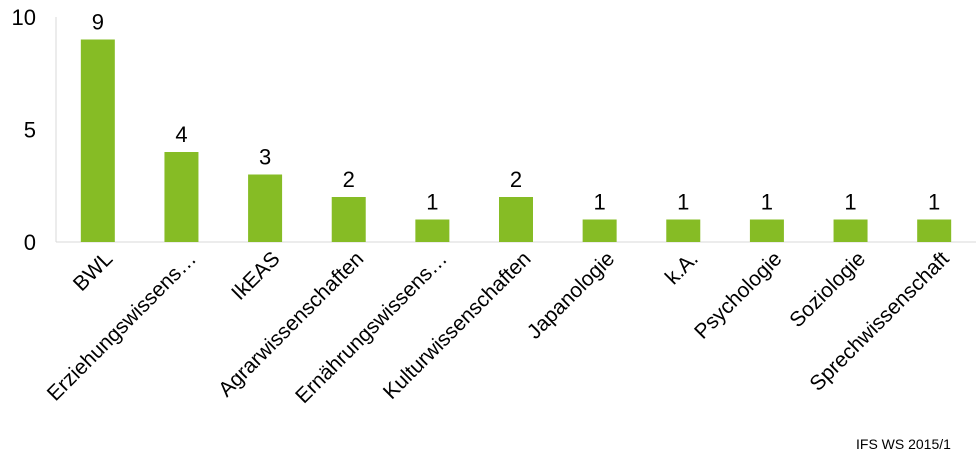  I want to click on category-label: Agrarwissenschaften, so click(291, 324).